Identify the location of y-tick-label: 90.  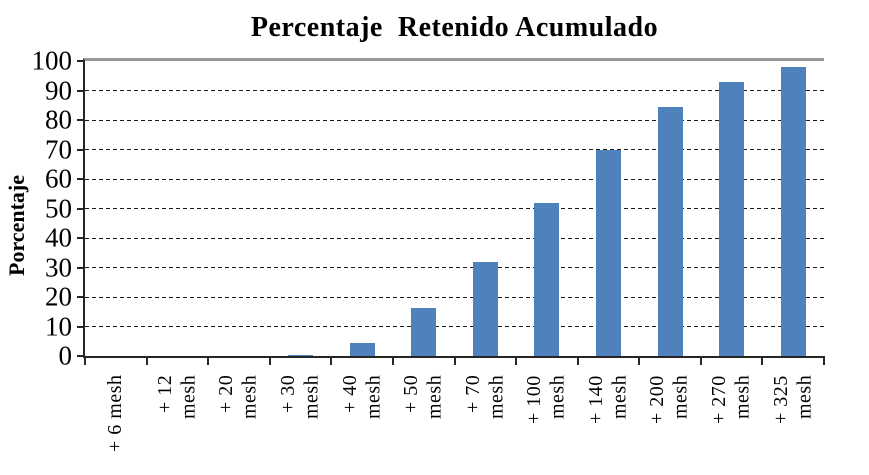
(58, 90).